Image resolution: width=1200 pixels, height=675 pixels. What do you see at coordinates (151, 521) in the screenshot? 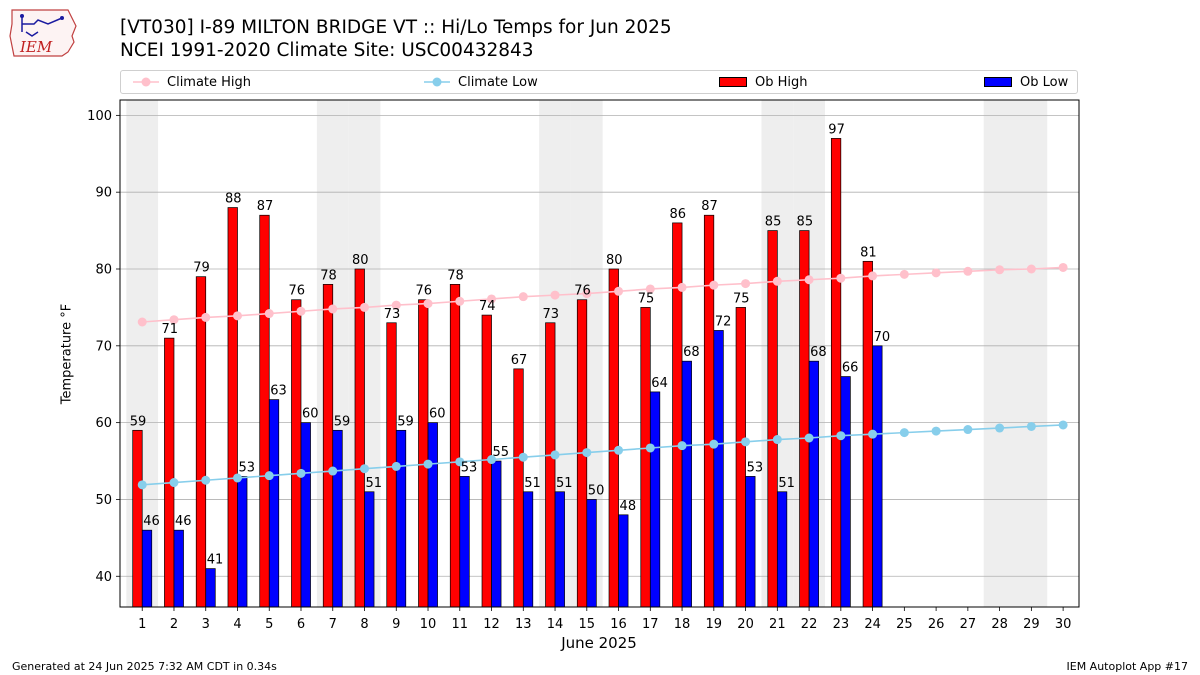
I see `ob-low-bar-label: 46` at bounding box center [151, 521].